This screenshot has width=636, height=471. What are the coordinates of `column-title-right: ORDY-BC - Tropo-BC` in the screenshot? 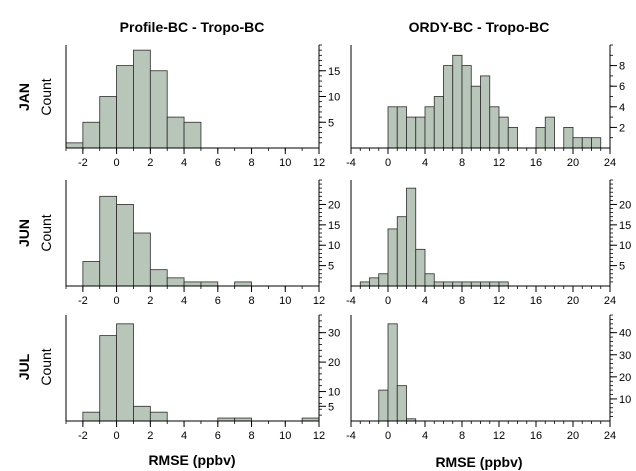 It's located at (479, 27).